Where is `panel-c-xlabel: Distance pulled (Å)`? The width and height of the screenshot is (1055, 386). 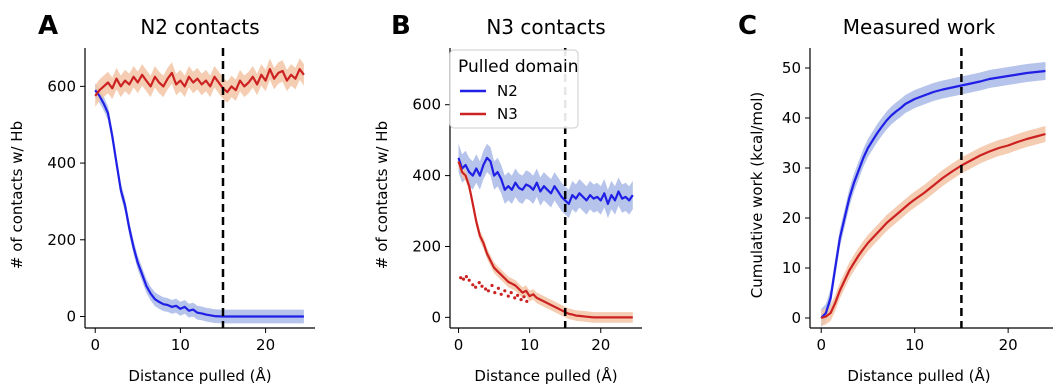
panel-c-xlabel: Distance pulled (Å) is located at coordinates (918, 375).